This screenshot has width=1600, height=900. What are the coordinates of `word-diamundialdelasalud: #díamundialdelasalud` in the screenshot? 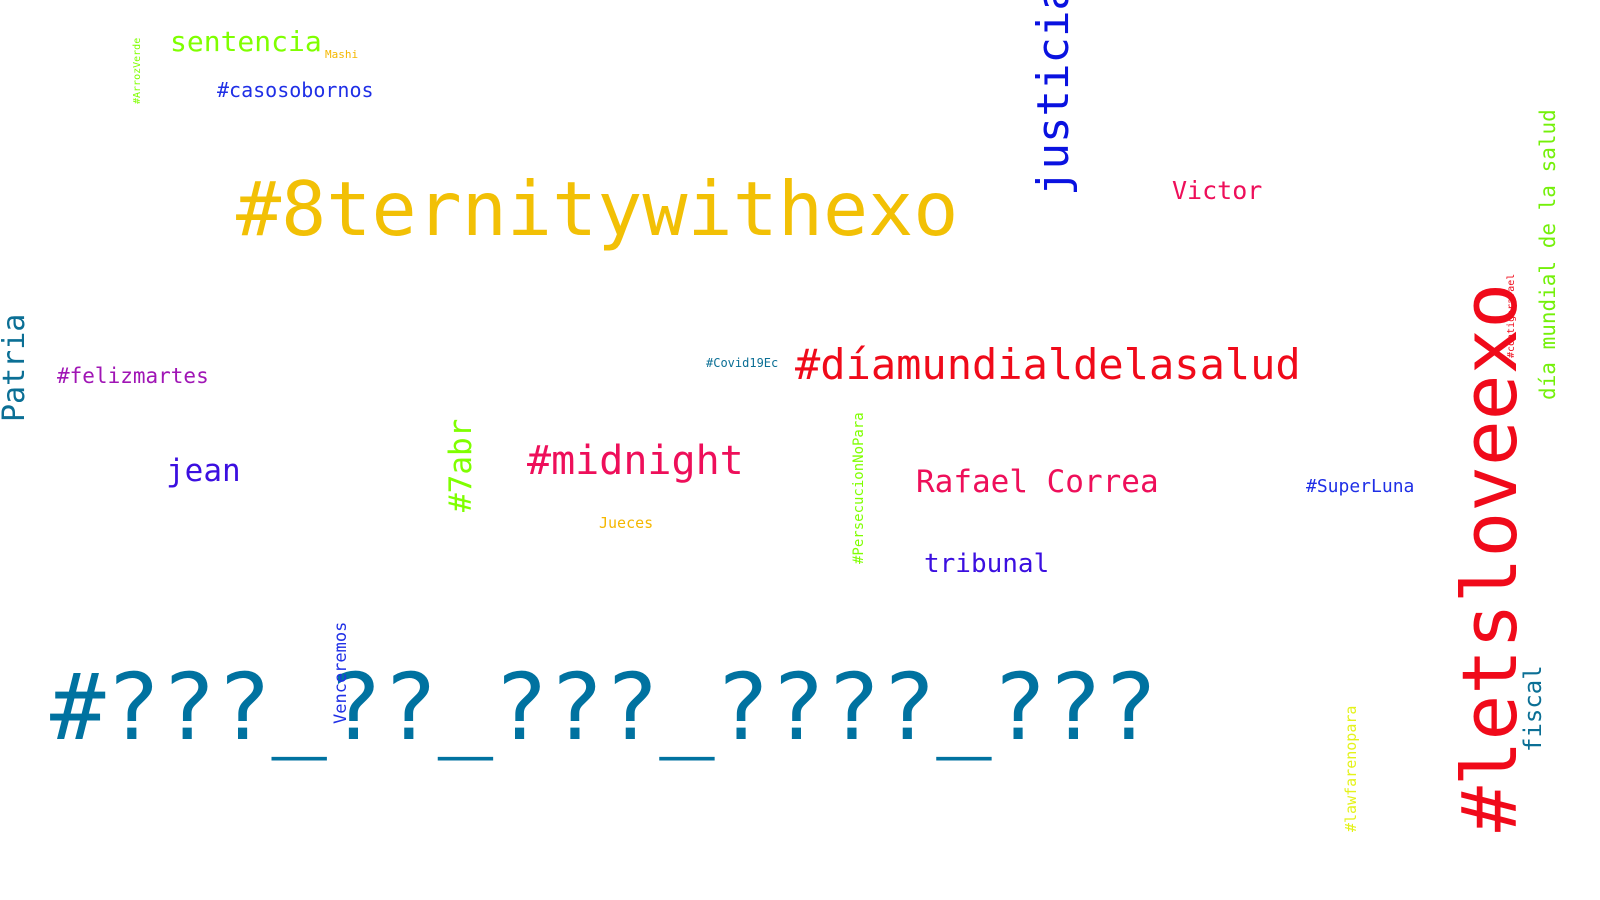 It's located at (1048, 364).